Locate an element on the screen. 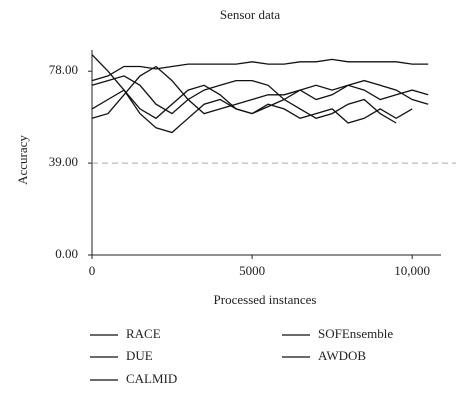 The image size is (474, 401). legend-label: AWDOB is located at coordinates (342, 355).